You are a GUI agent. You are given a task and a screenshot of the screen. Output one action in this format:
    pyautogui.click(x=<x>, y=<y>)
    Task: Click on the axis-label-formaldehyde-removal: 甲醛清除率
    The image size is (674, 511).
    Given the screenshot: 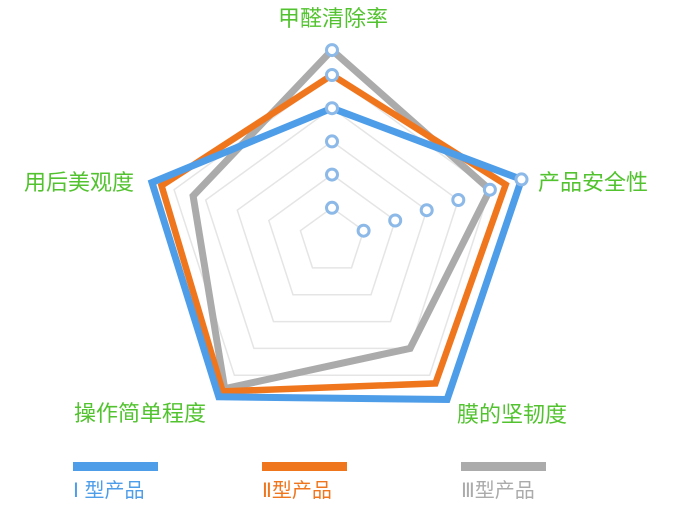 What is the action you would take?
    pyautogui.click(x=333, y=18)
    